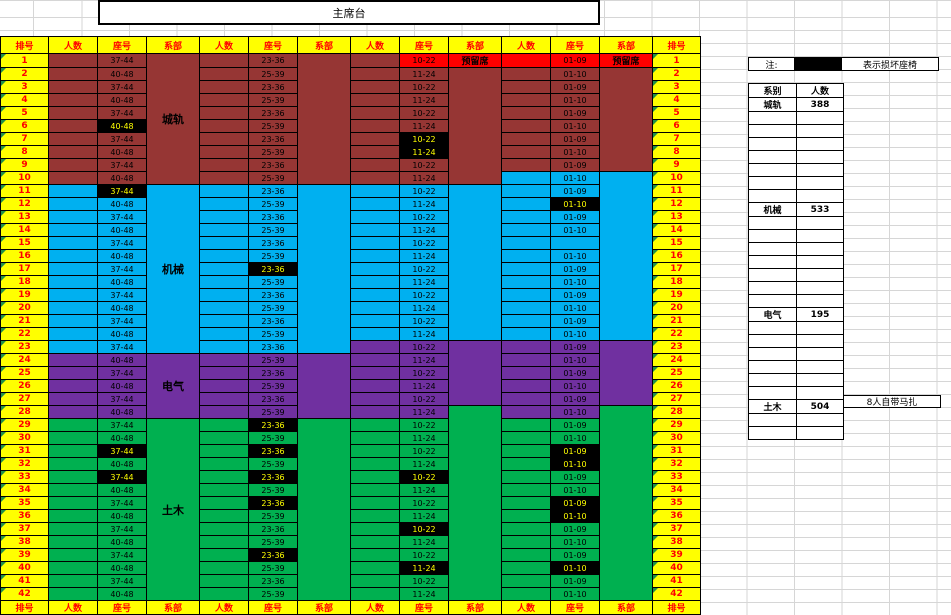  I want to click on column-header: 人数, so click(526, 45).